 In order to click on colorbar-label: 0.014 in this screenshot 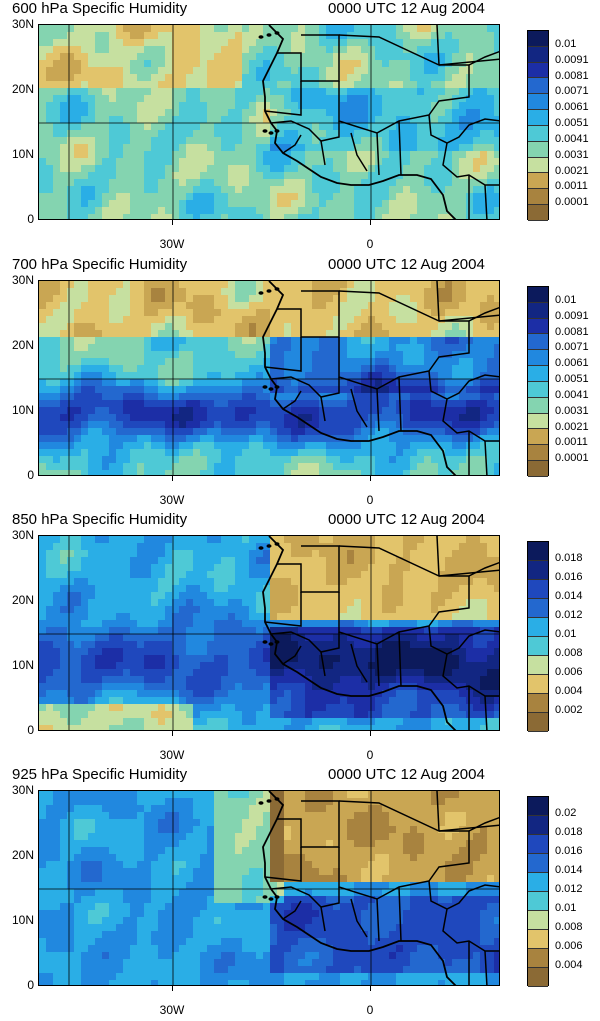, I will do `click(569, 596)`.